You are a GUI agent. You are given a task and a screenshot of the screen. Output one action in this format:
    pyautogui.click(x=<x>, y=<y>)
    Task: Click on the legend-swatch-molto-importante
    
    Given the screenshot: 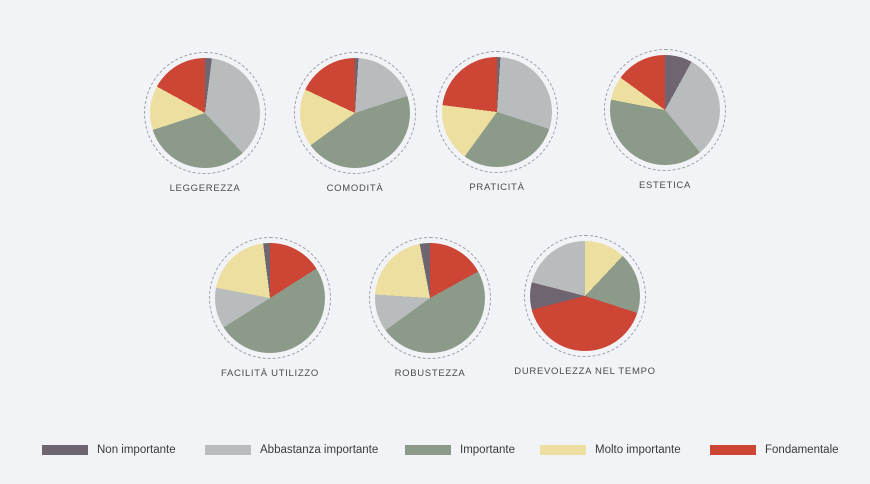 What is the action you would take?
    pyautogui.click(x=563, y=450)
    